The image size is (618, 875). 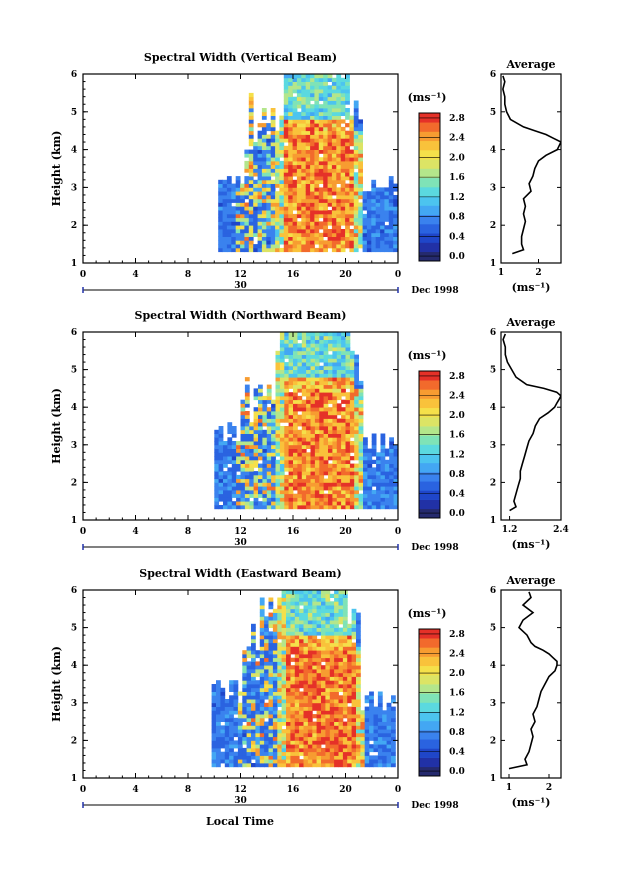 What do you see at coordinates (493, 666) in the screenshot?
I see `average-y-tick-label: 4` at bounding box center [493, 666].